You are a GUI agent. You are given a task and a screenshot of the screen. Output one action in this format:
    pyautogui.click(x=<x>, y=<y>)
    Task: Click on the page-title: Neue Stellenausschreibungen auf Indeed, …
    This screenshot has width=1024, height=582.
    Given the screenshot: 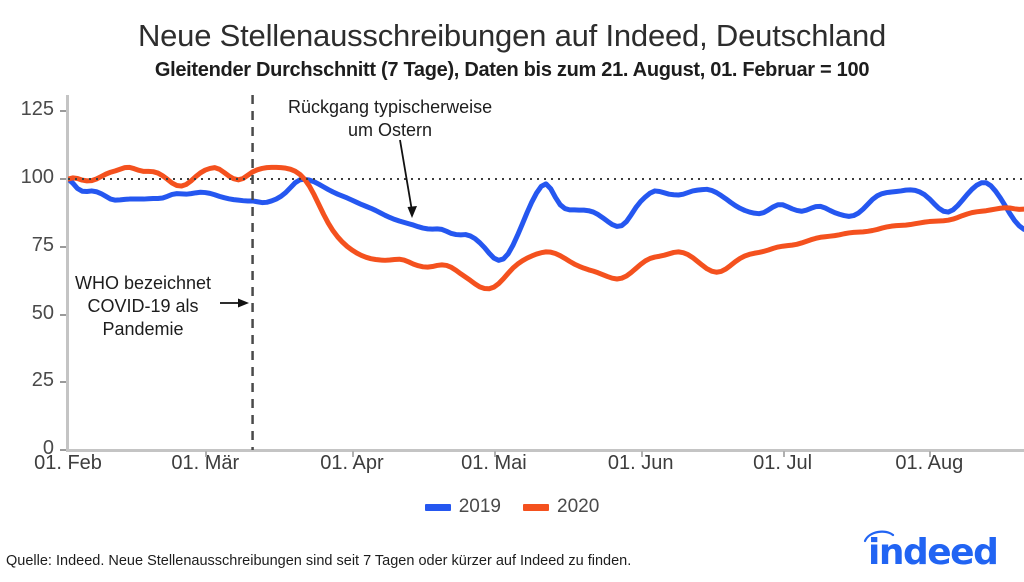 What is the action you would take?
    pyautogui.click(x=512, y=35)
    